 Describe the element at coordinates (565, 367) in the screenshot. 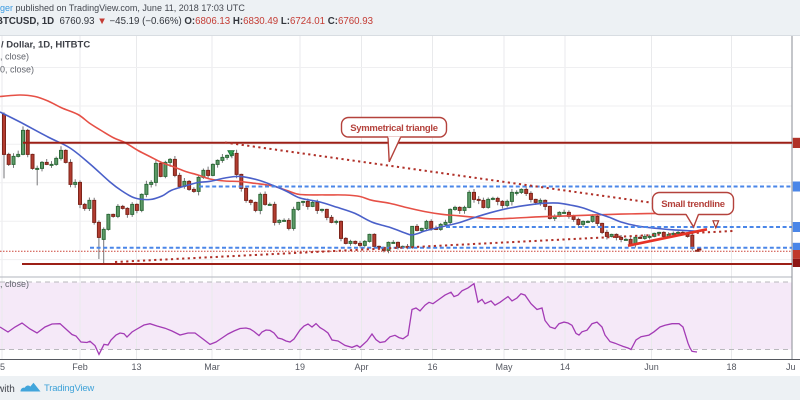

I see `svg-text: 14` at that location.